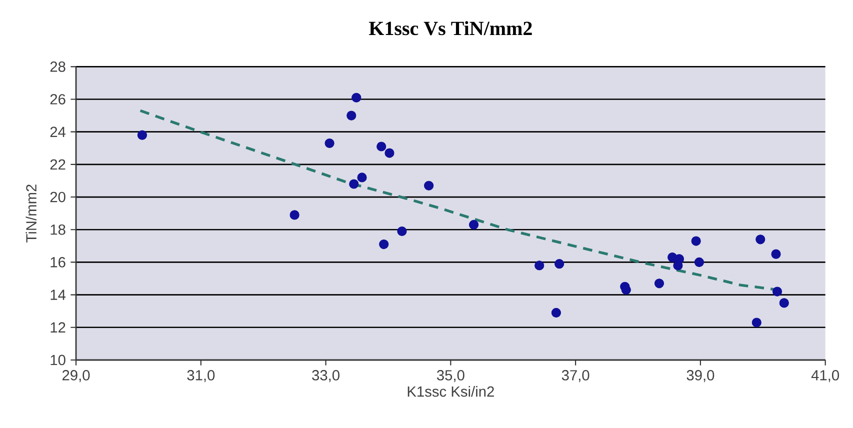 This screenshot has height=428, width=853. I want to click on y-tick-label: 18, so click(58, 229).